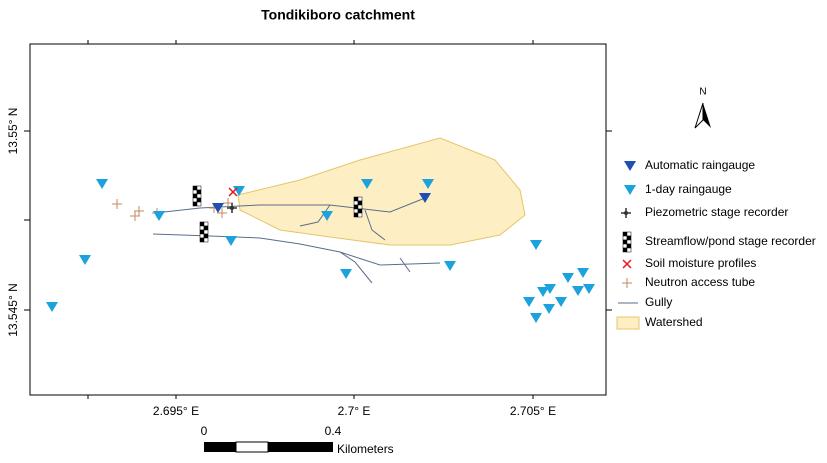 Image resolution: width=827 pixels, height=463 pixels. What do you see at coordinates (381, 191) in the screenshot?
I see `watershed` at bounding box center [381, 191].